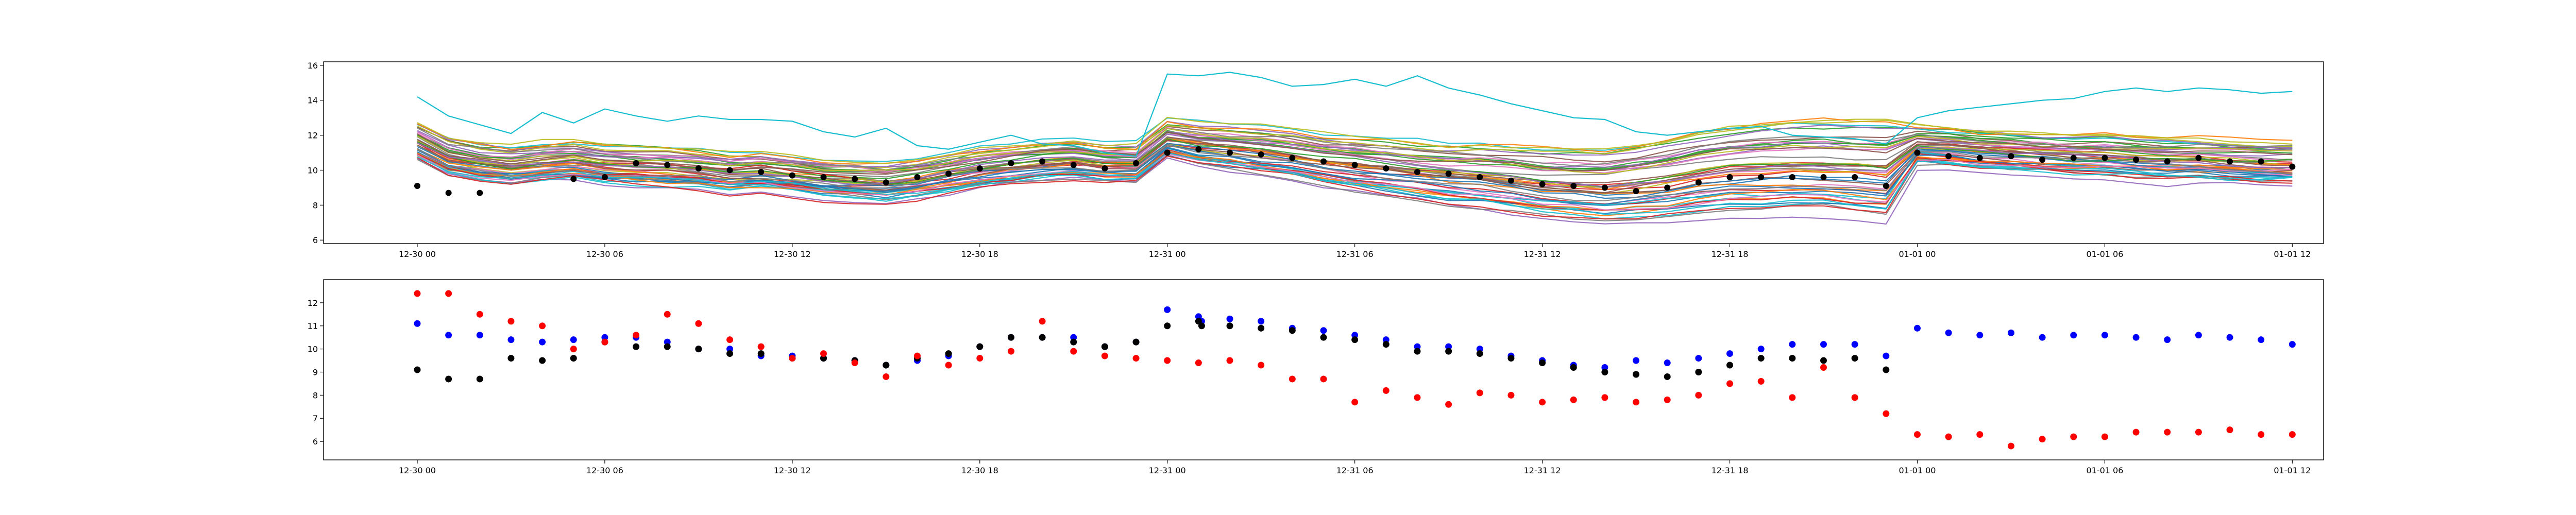  What do you see at coordinates (315, 205) in the screenshot?
I see `top-y-tick-label: 8` at bounding box center [315, 205].